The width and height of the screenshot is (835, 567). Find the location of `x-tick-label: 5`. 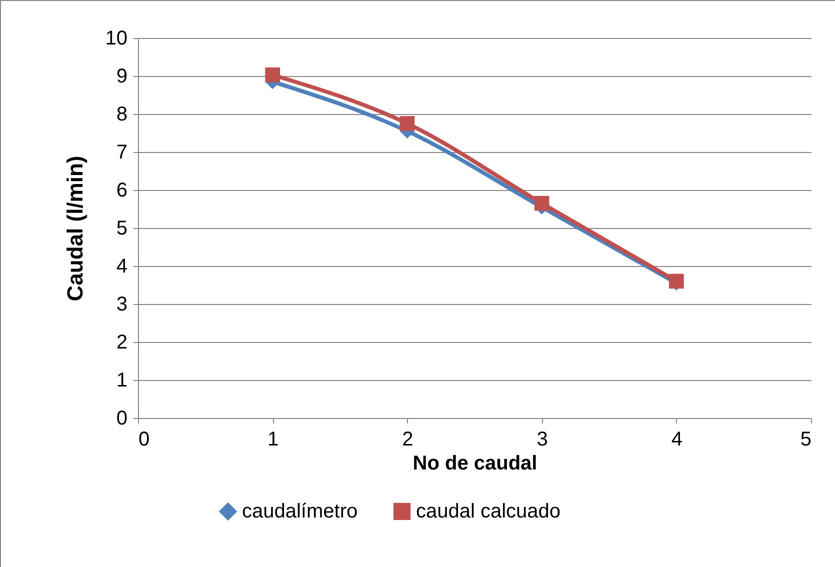

x-tick-label: 5 is located at coordinates (806, 439).